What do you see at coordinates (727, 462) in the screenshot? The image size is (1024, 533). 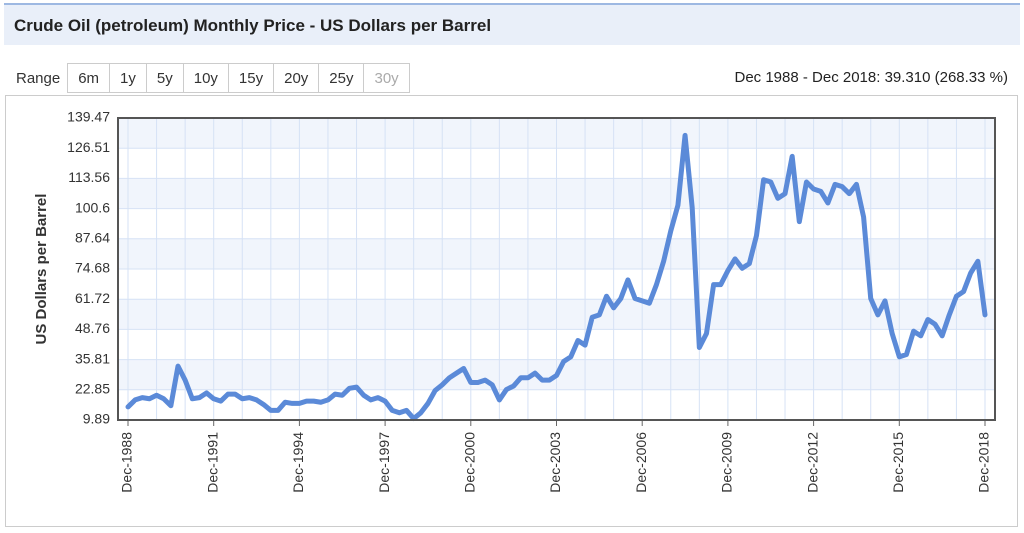 I see `x-tick-label: Dec-2009` at bounding box center [727, 462].